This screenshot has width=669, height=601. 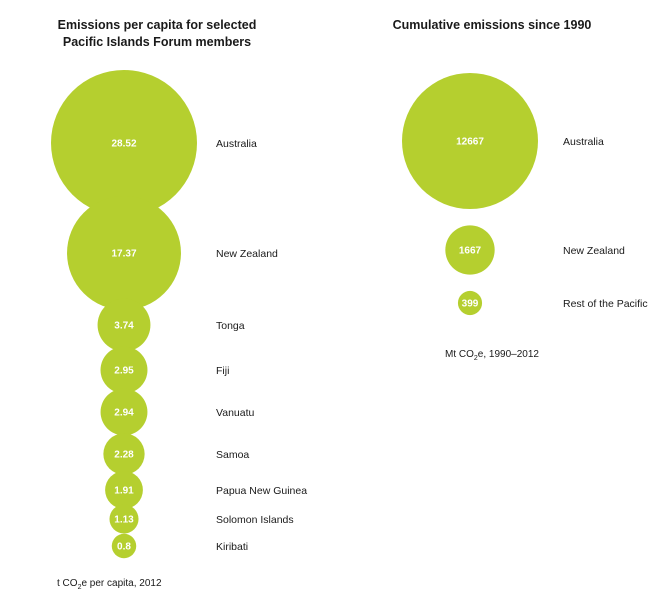 I want to click on per-capita-title-line-1: Emissions per capita for selected, so click(x=157, y=25).